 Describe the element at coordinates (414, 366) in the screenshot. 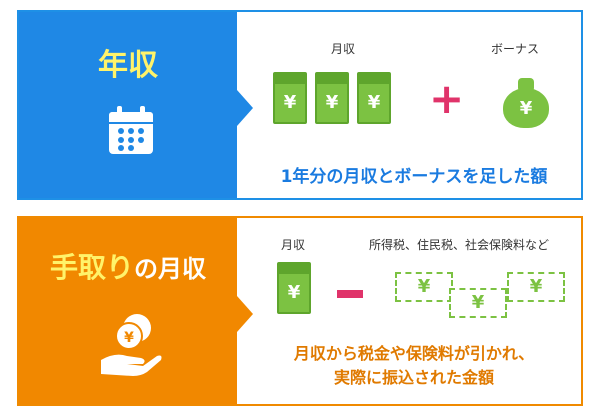

I see `takehome-caption: 月収から税金や保険料が引かれ、 実際に振込された金額` at that location.